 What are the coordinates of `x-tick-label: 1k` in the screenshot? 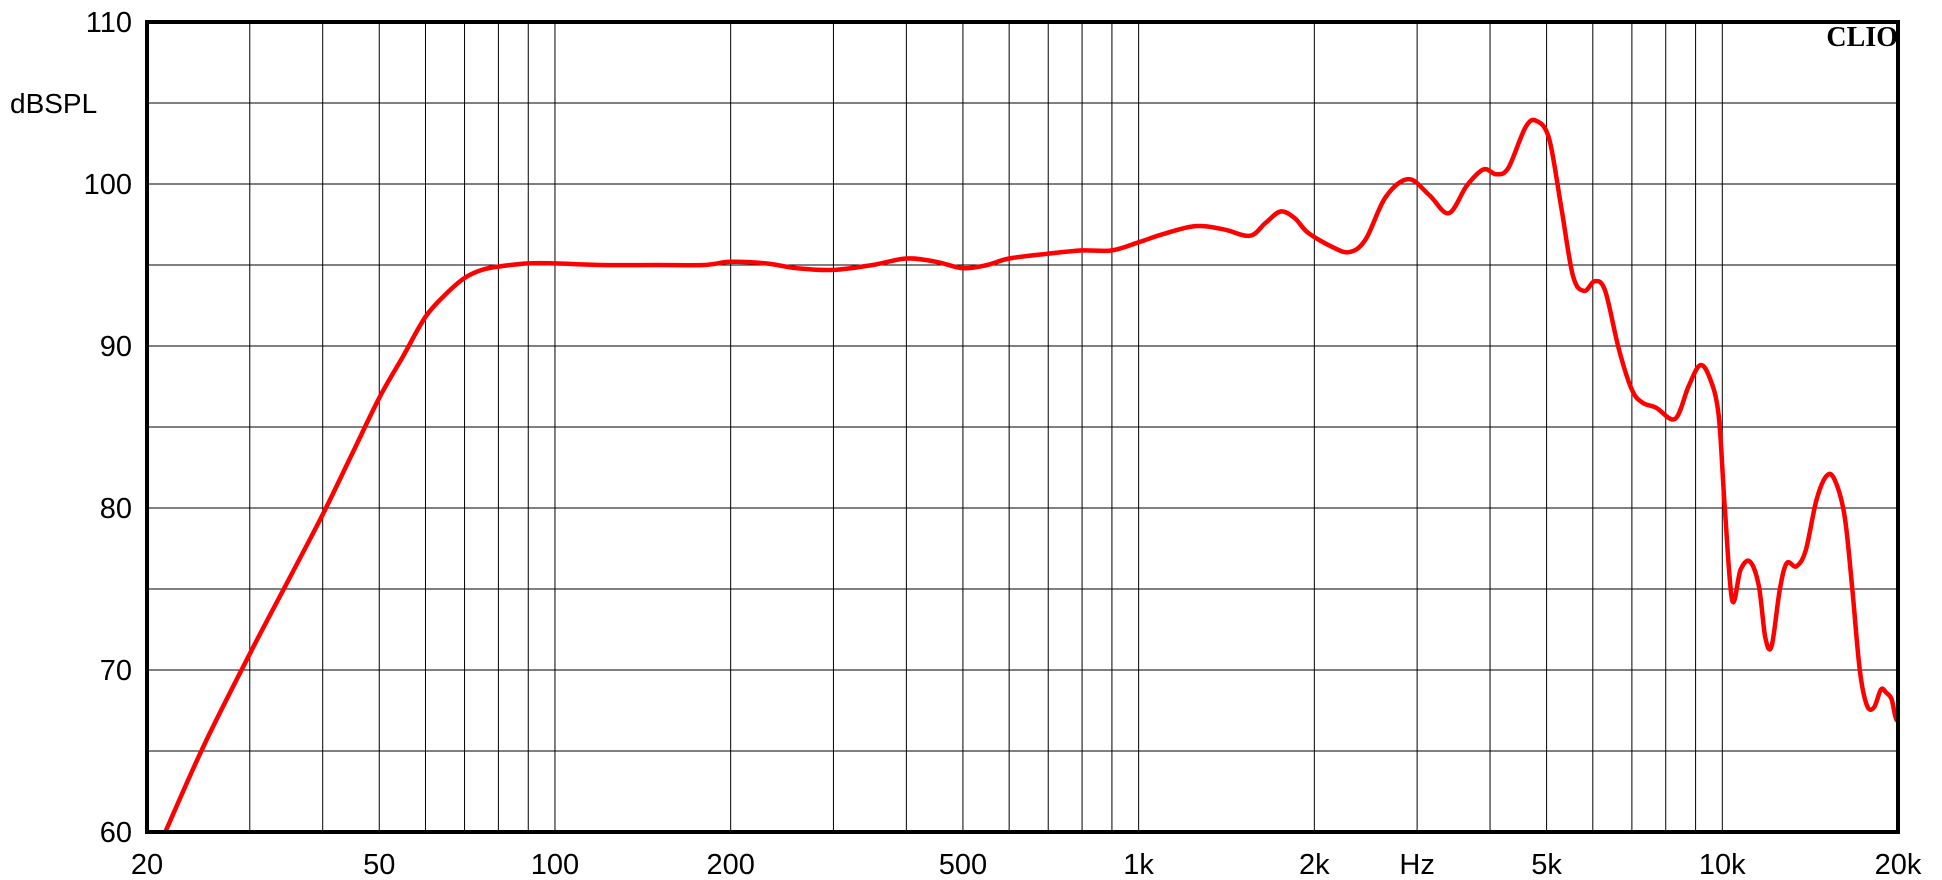 It's located at (1138, 864).